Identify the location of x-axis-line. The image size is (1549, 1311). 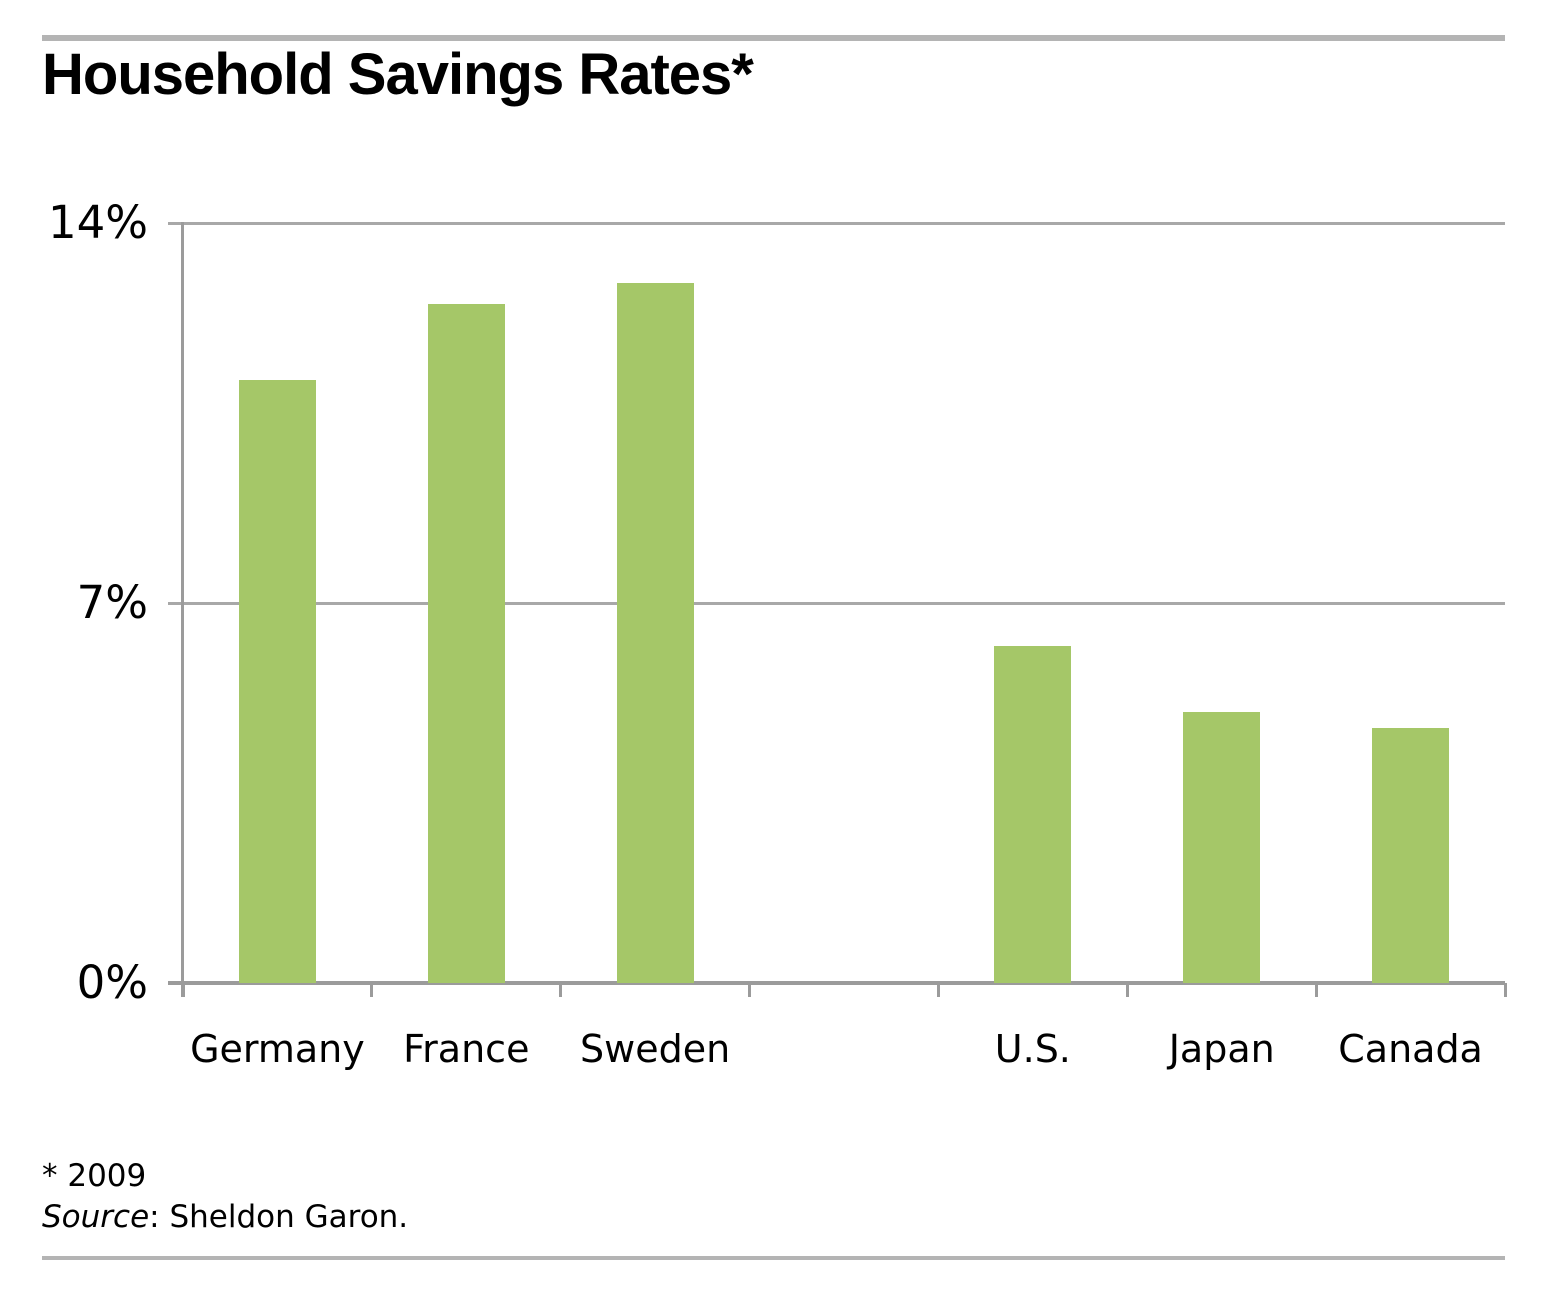
(836, 983).